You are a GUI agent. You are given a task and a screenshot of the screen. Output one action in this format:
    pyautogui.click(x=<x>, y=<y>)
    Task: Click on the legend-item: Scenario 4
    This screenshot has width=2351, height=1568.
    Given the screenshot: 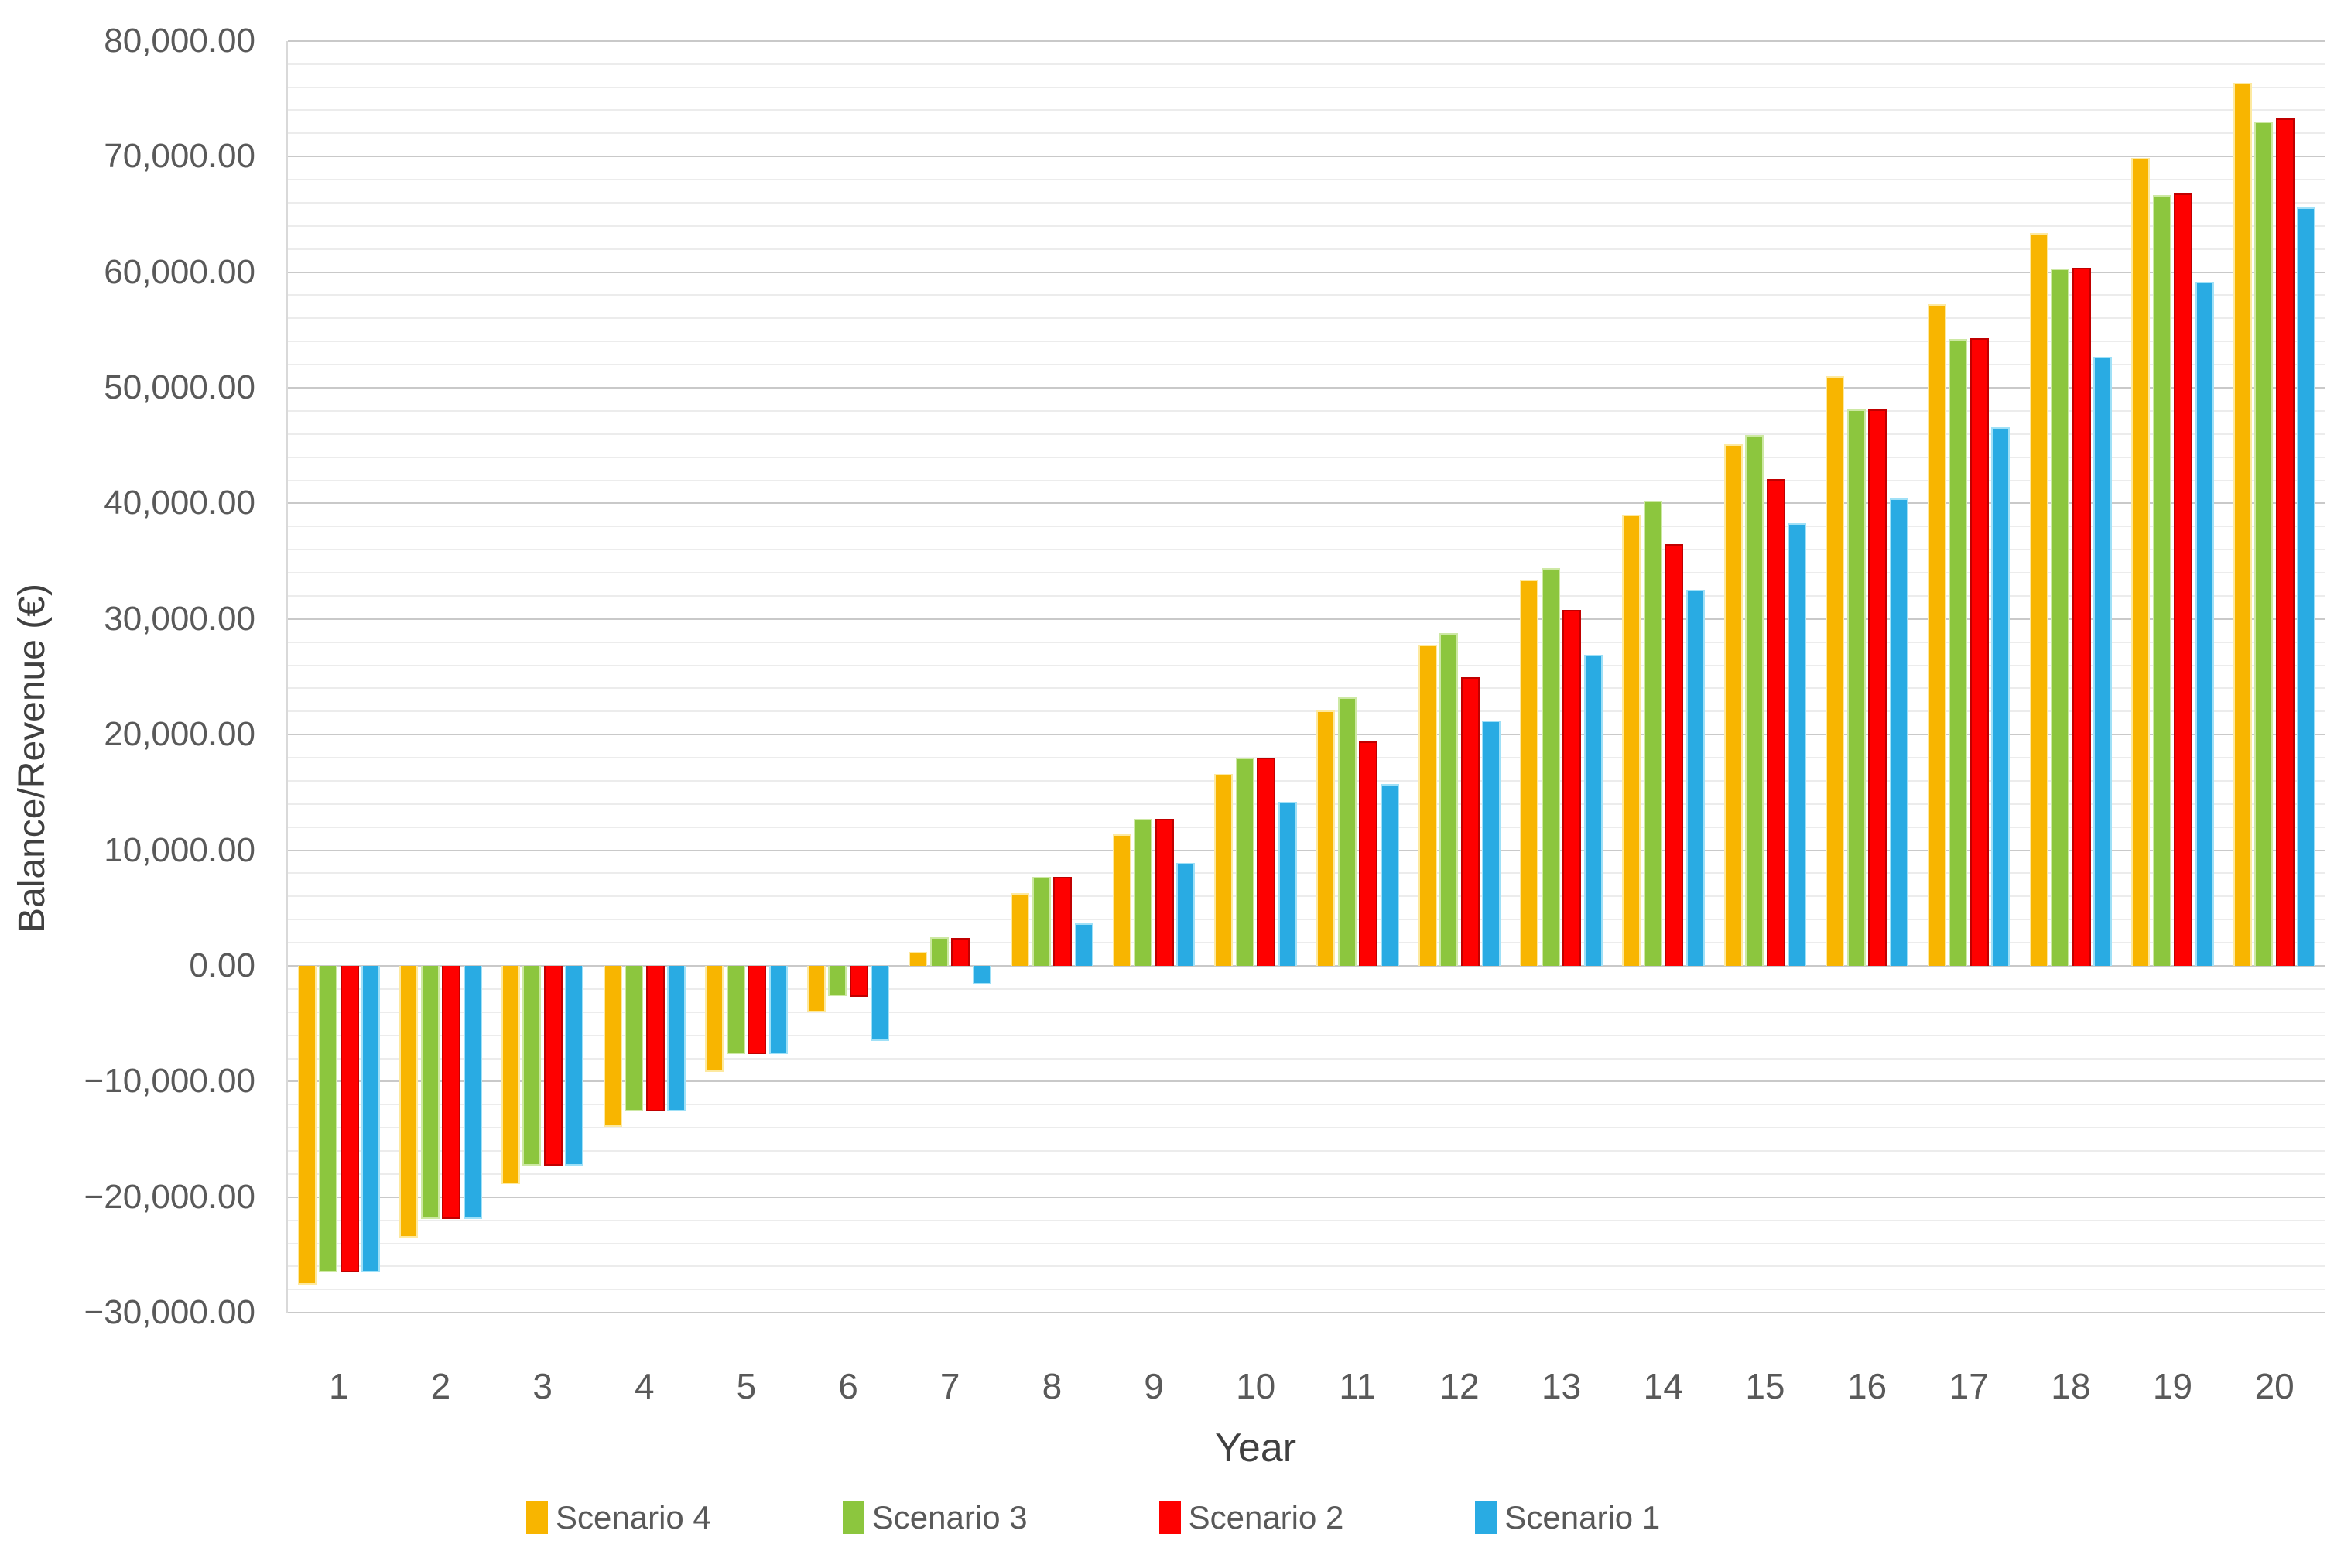 What is the action you would take?
    pyautogui.click(x=618, y=1517)
    